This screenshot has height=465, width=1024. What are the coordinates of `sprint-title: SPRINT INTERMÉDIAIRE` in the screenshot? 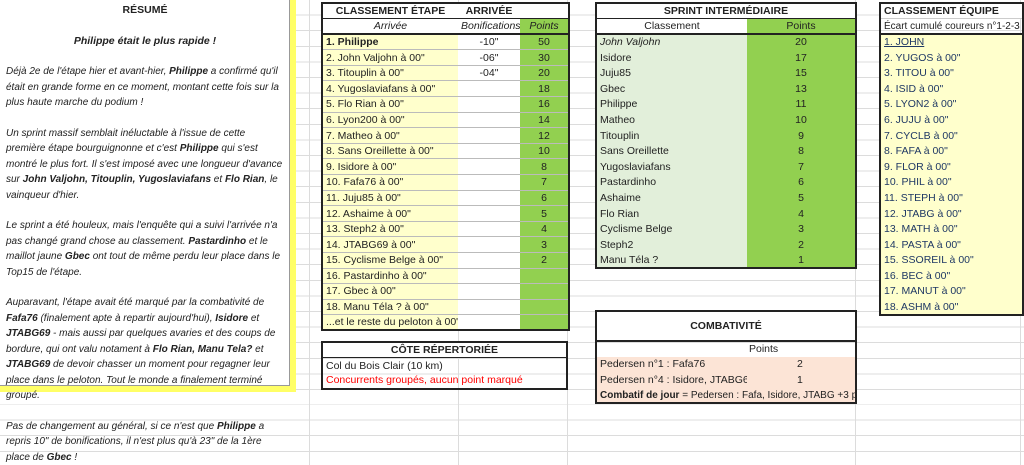 It's located at (726, 11).